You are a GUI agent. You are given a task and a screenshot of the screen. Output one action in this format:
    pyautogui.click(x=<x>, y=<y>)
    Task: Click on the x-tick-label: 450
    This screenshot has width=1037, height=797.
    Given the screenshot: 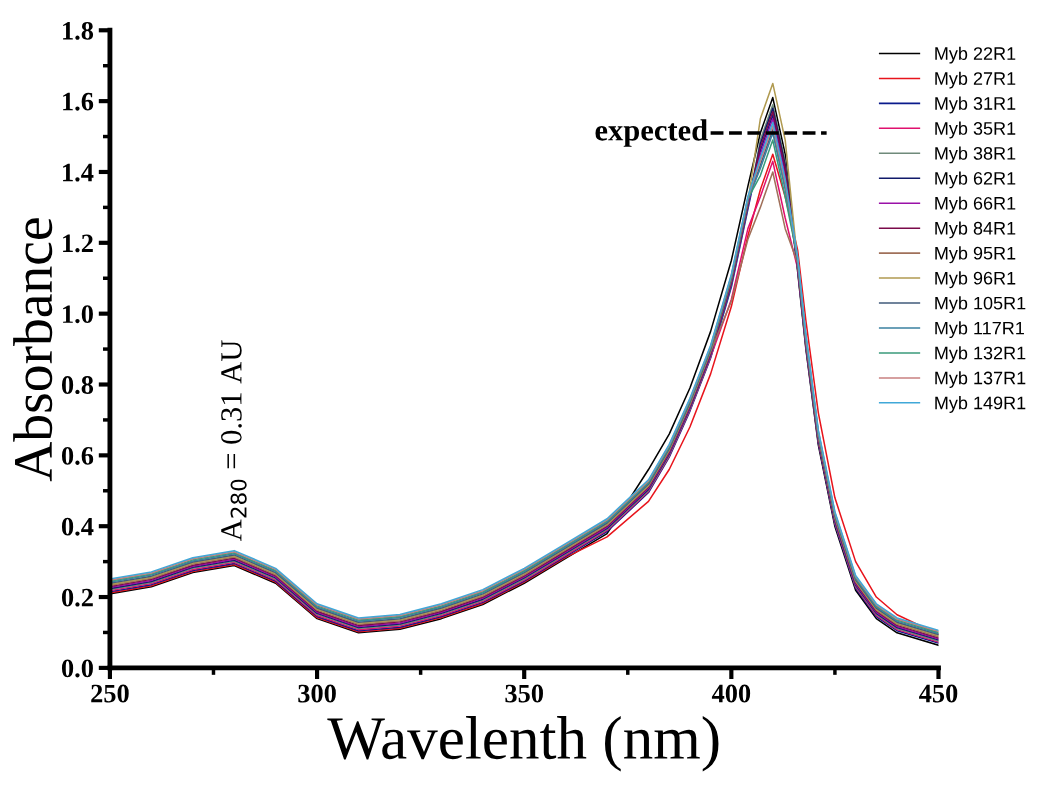 What is the action you would take?
    pyautogui.click(x=938, y=693)
    